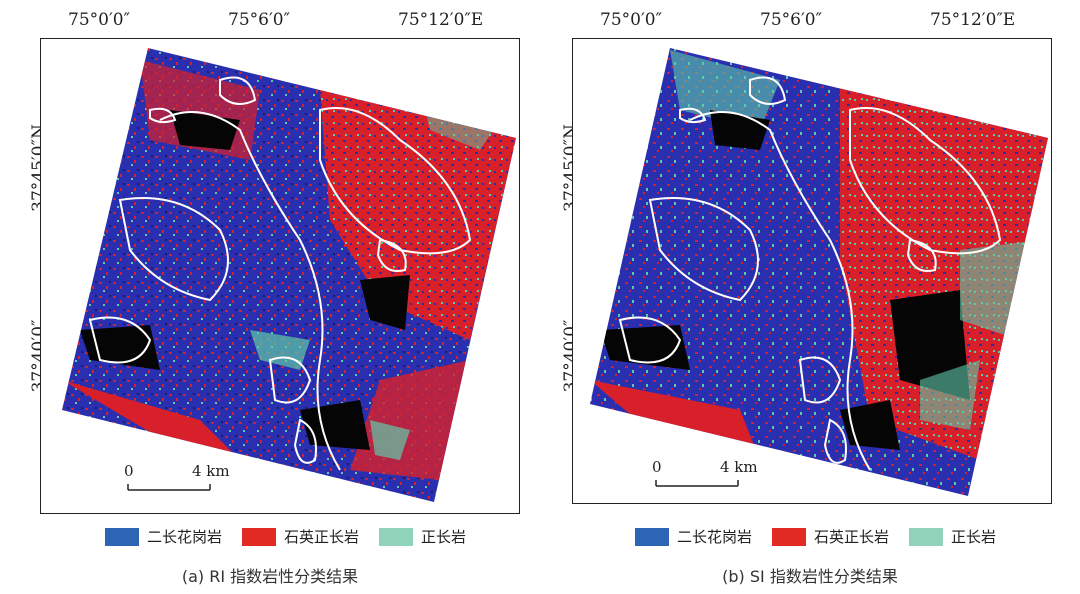 Image resolution: width=1080 pixels, height=594 pixels. Describe the element at coordinates (810, 576) in the screenshot. I see `caption-b: (b) SI 指数岩性分类结果` at that location.